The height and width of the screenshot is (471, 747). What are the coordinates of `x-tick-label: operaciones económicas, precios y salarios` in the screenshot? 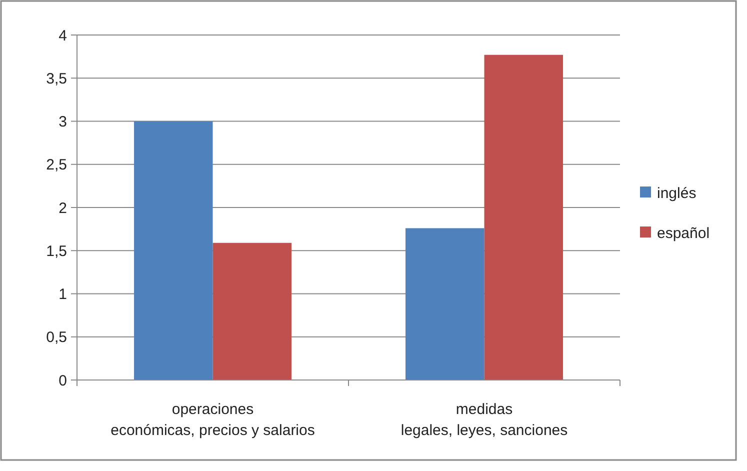 It's located at (212, 420).